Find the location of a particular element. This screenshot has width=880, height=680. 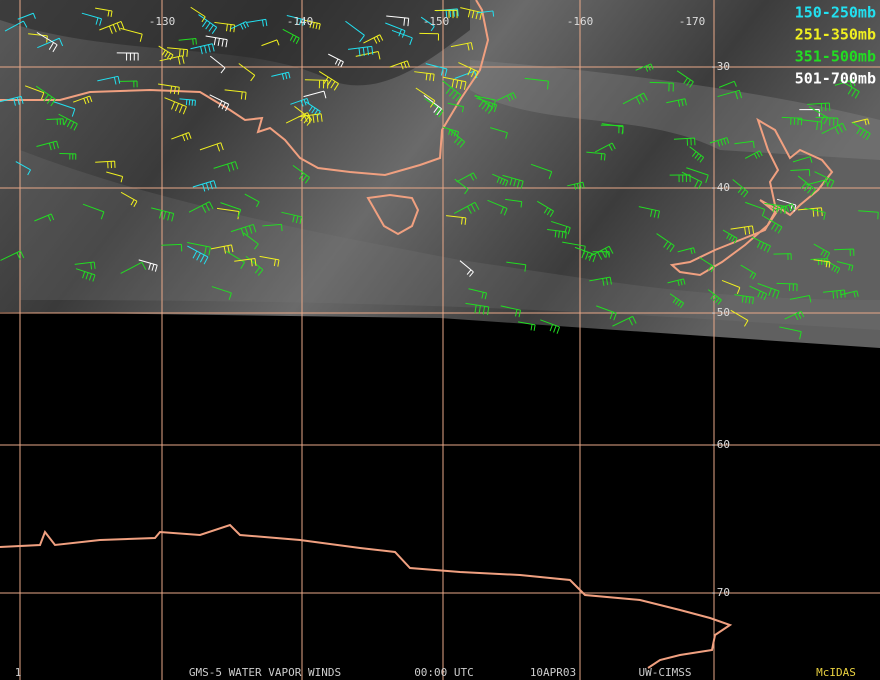

longitude-label: -160 is located at coordinates (580, 21).